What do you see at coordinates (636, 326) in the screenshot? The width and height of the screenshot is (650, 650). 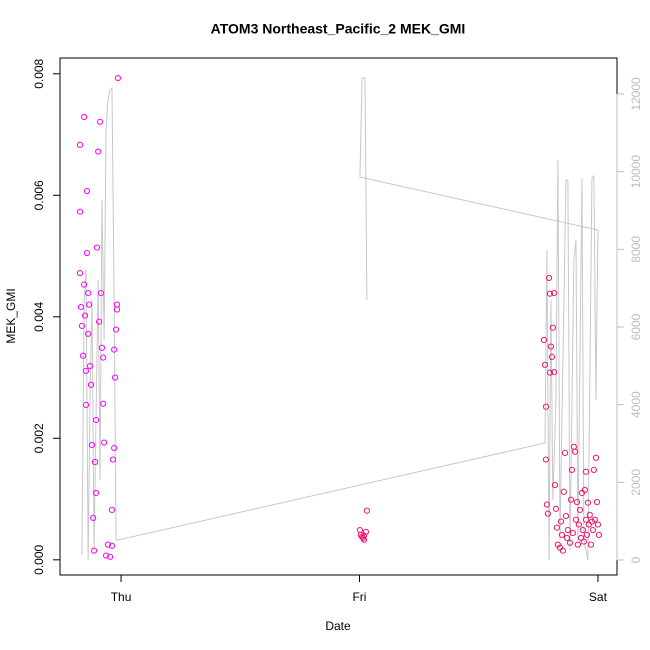 I see `y2-tick-label: 6000` at bounding box center [636, 326].